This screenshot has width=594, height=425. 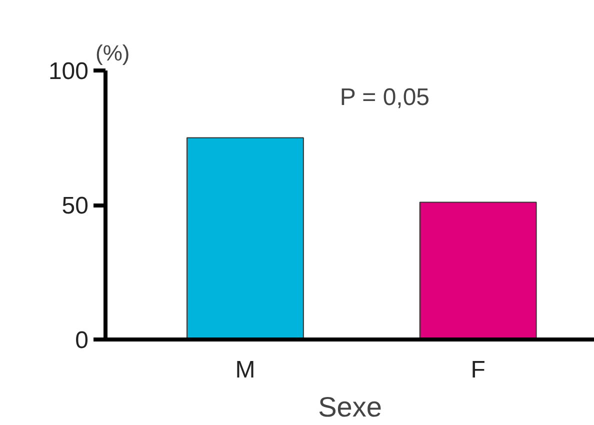 I want to click on x-tick-label: M, so click(x=245, y=370).